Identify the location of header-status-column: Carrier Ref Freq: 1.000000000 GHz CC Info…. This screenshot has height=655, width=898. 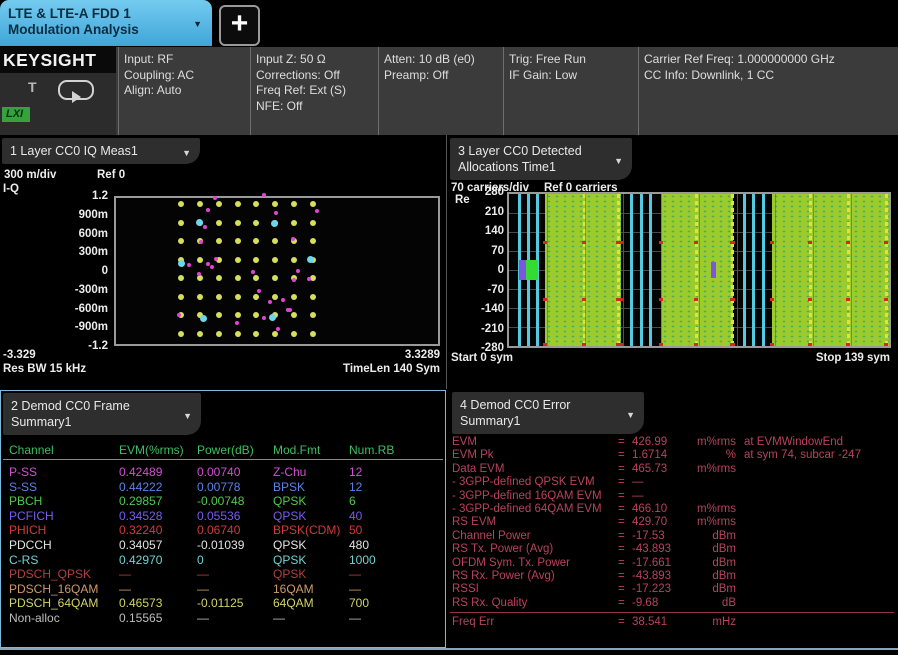
(767, 91).